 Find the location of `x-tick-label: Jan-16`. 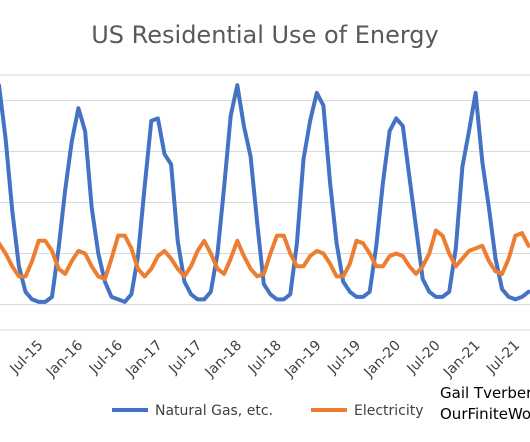

x-tick-label: Jan-16 is located at coordinates (65, 359).